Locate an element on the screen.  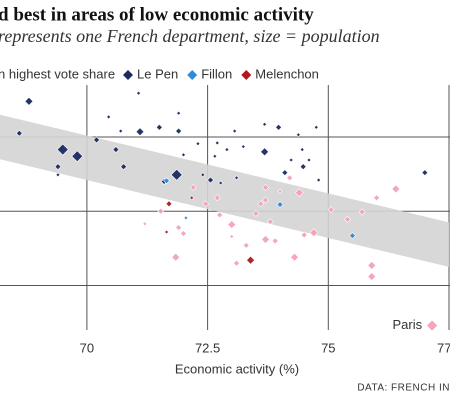
x-tick-label: 75 is located at coordinates (328, 347).